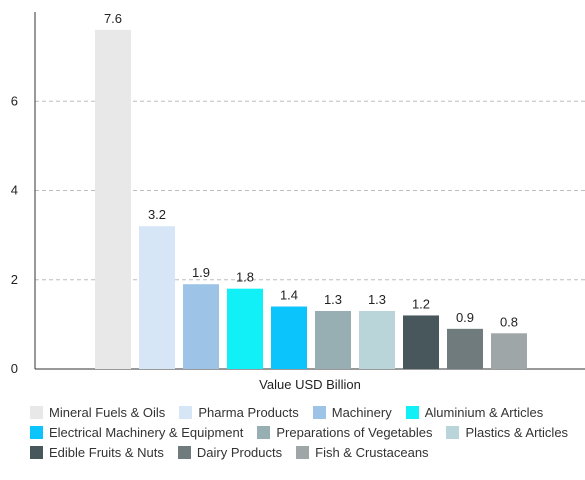 The height and width of the screenshot is (480, 585). I want to click on legend-label: Plastics & Articles, so click(517, 432).